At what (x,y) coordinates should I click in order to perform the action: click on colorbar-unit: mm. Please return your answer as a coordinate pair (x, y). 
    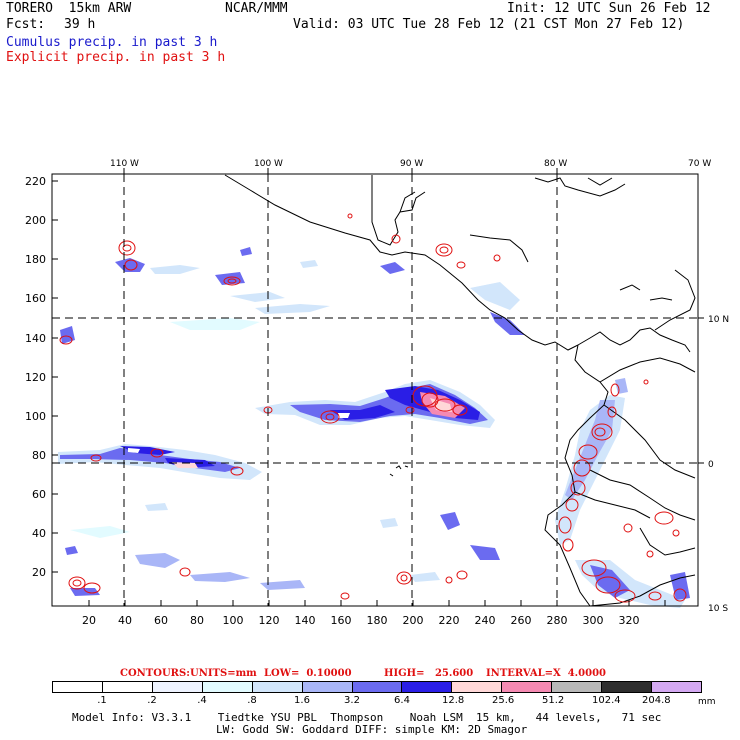
    Looking at the image, I should click on (707, 702).